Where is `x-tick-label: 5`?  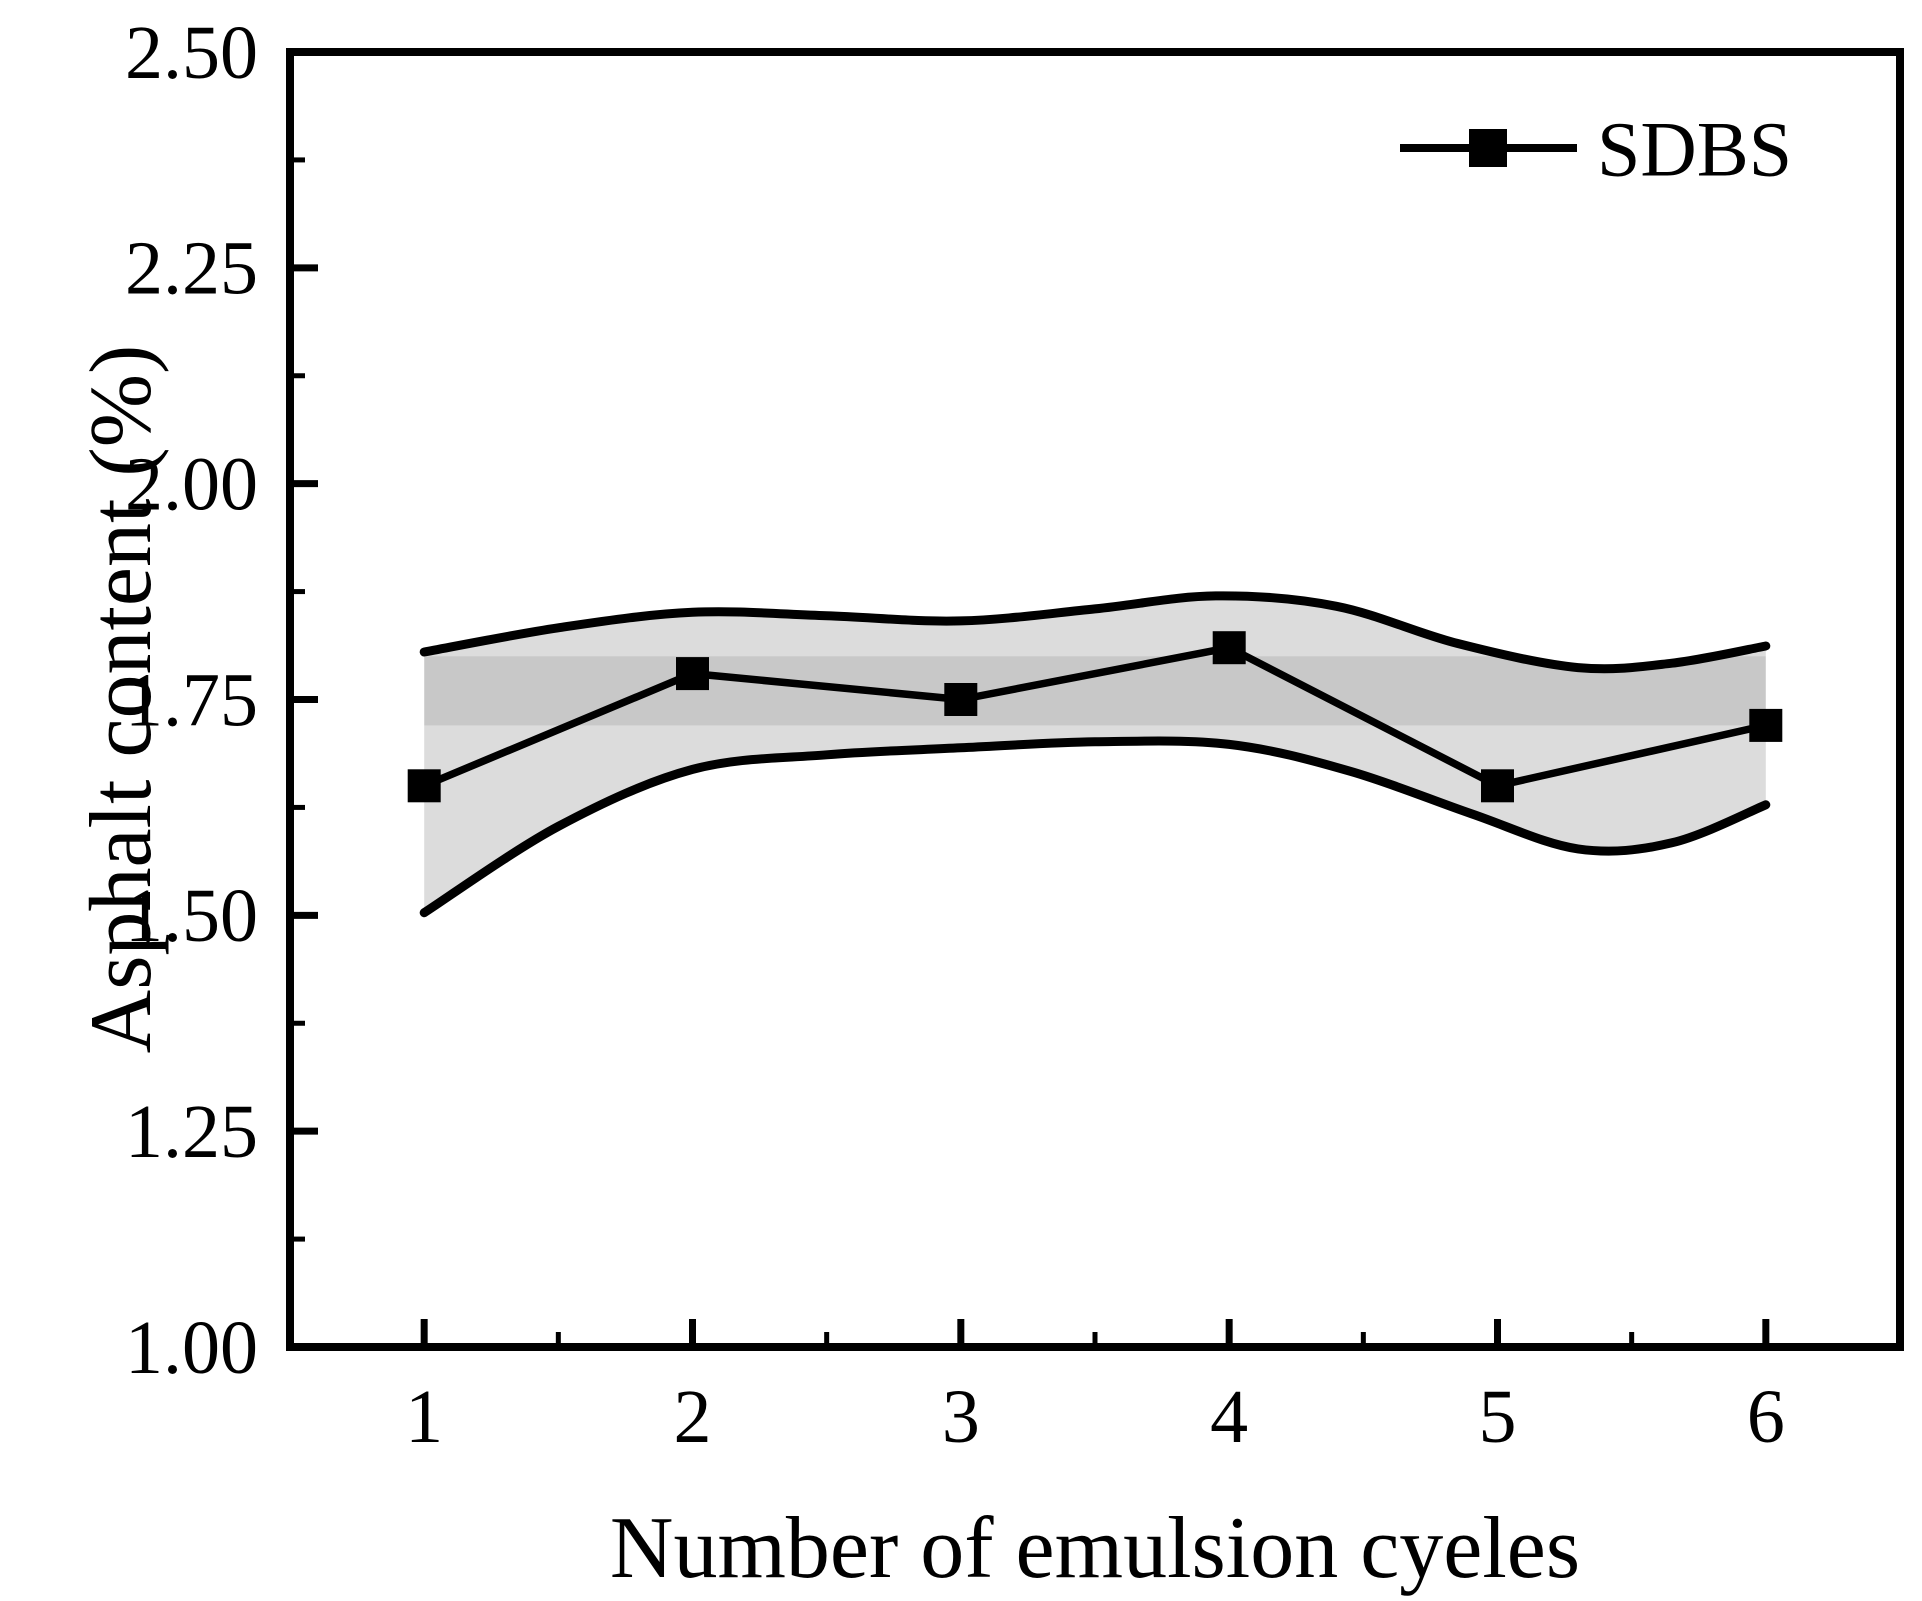
x-tick-label: 5 is located at coordinates (1498, 1417).